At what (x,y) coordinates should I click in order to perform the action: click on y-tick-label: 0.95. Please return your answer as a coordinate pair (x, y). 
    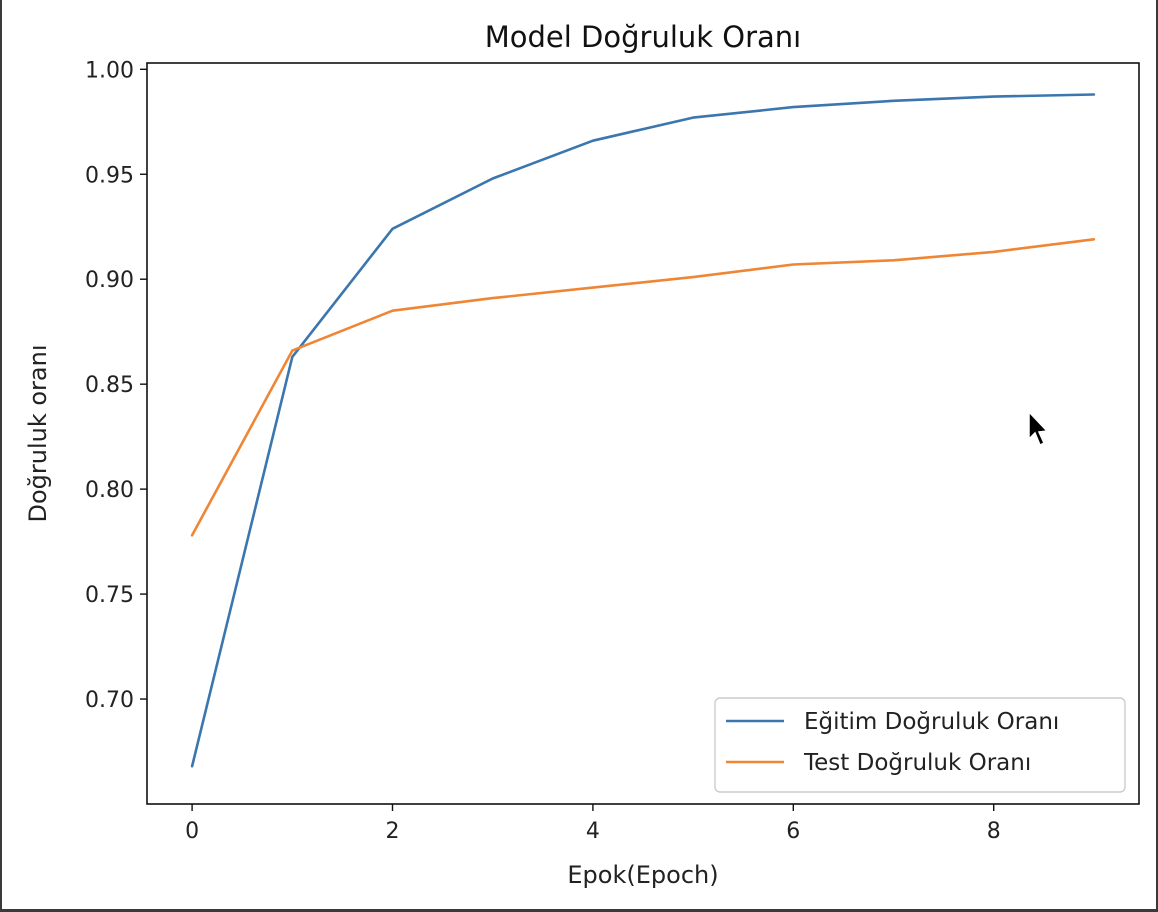
    Looking at the image, I should click on (109, 175).